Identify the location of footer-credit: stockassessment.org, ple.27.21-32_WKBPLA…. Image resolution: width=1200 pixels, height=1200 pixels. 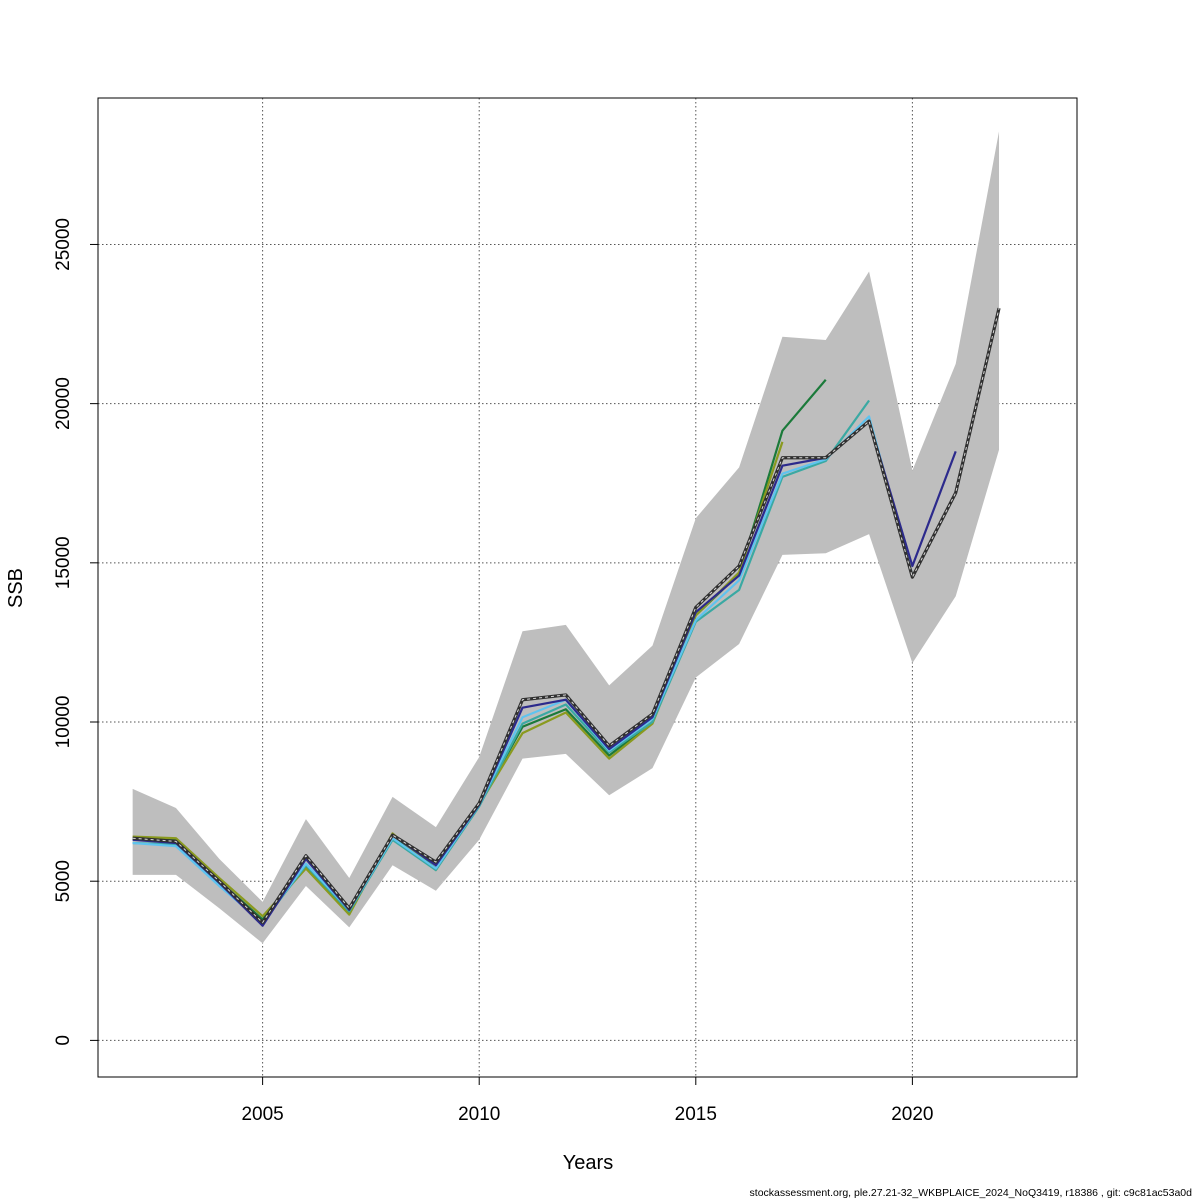
(971, 1193).